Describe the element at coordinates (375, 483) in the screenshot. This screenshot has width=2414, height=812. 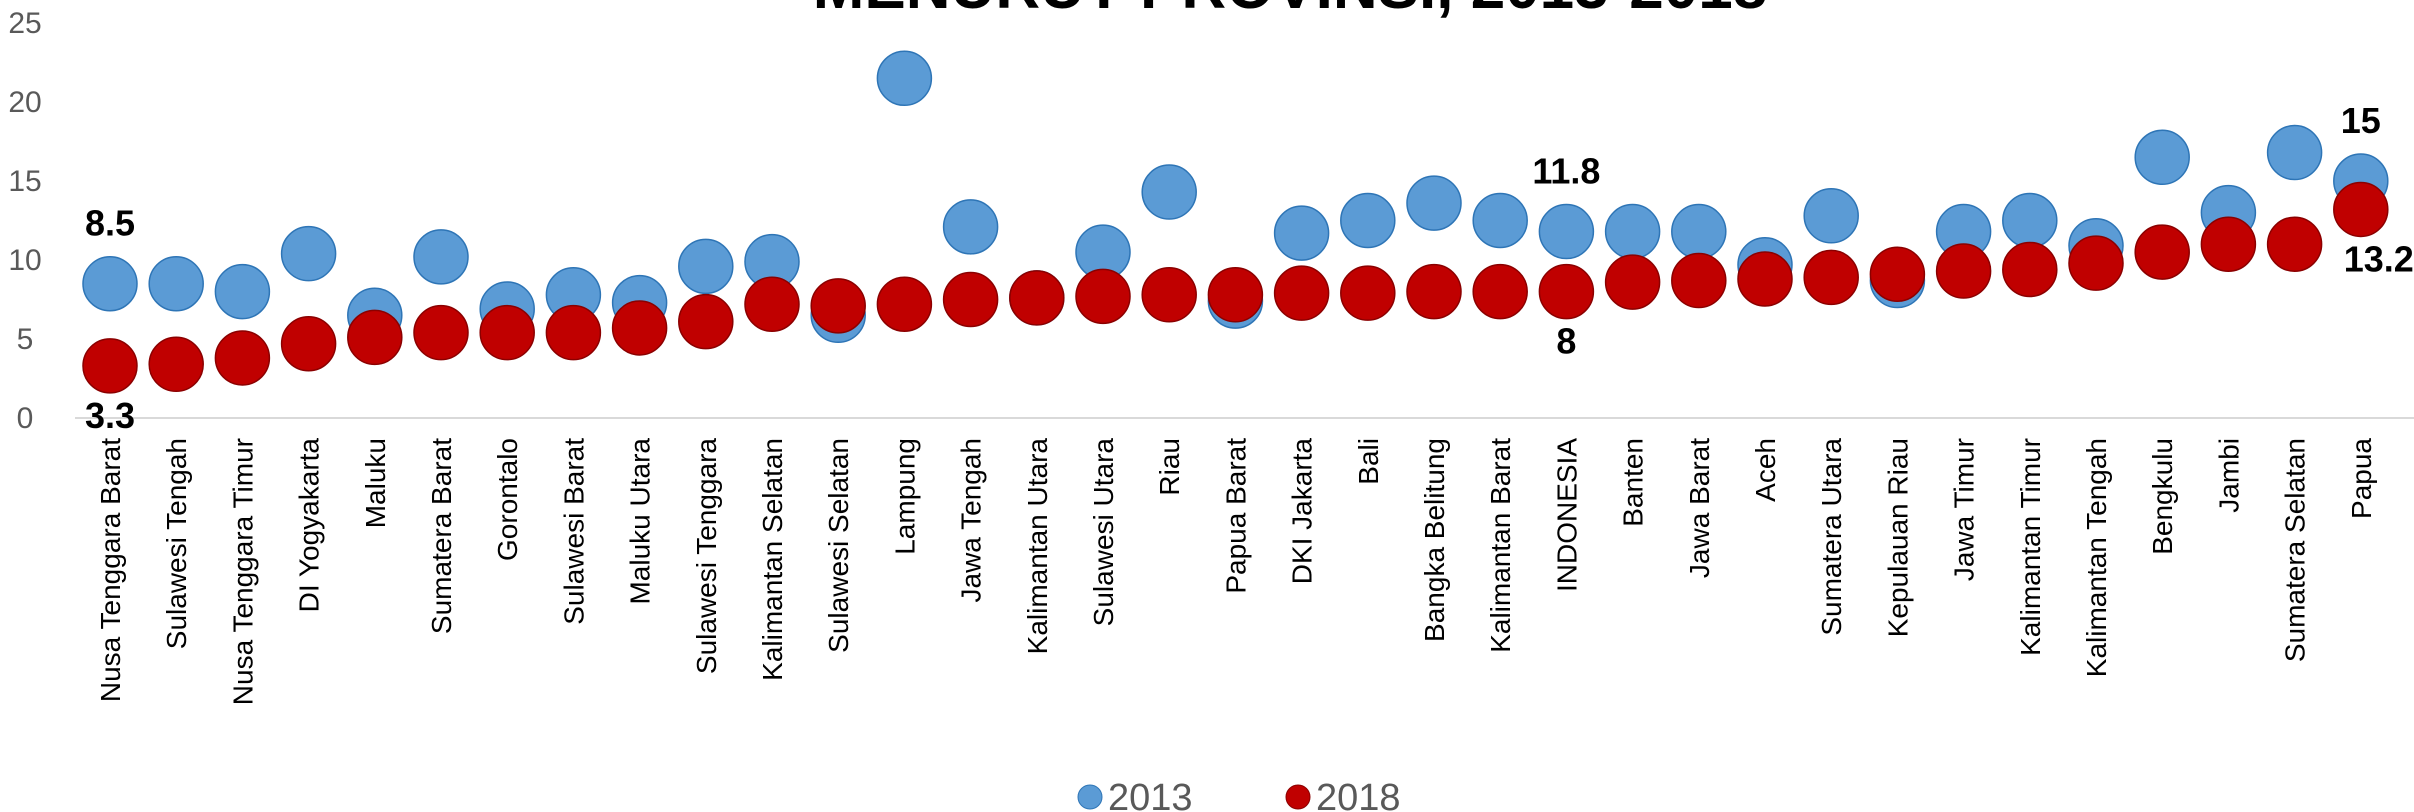
I see `x-tick-label: Maluku` at that location.